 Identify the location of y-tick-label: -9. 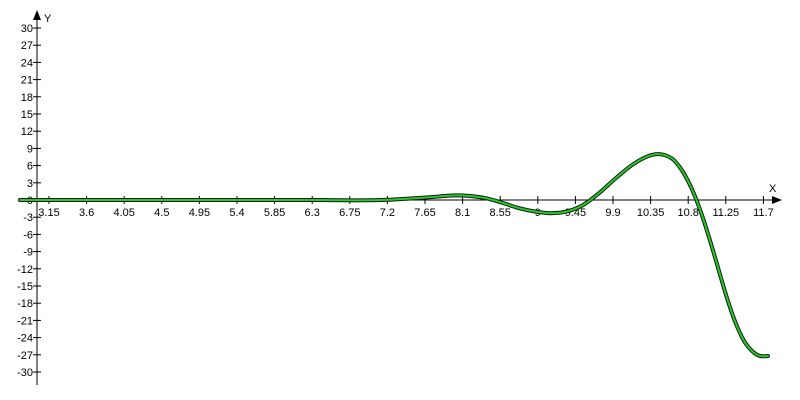
(28, 253).